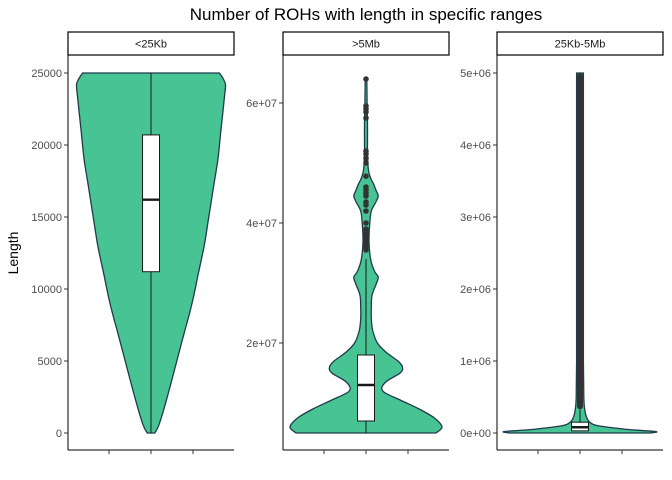 The height and width of the screenshot is (480, 672). What do you see at coordinates (475, 218) in the screenshot?
I see `y-tick-label: 3e+06` at bounding box center [475, 218].